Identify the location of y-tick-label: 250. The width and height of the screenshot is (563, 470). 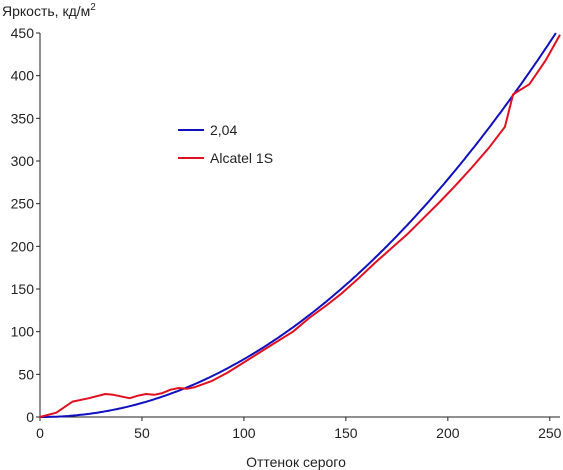
(23, 204).